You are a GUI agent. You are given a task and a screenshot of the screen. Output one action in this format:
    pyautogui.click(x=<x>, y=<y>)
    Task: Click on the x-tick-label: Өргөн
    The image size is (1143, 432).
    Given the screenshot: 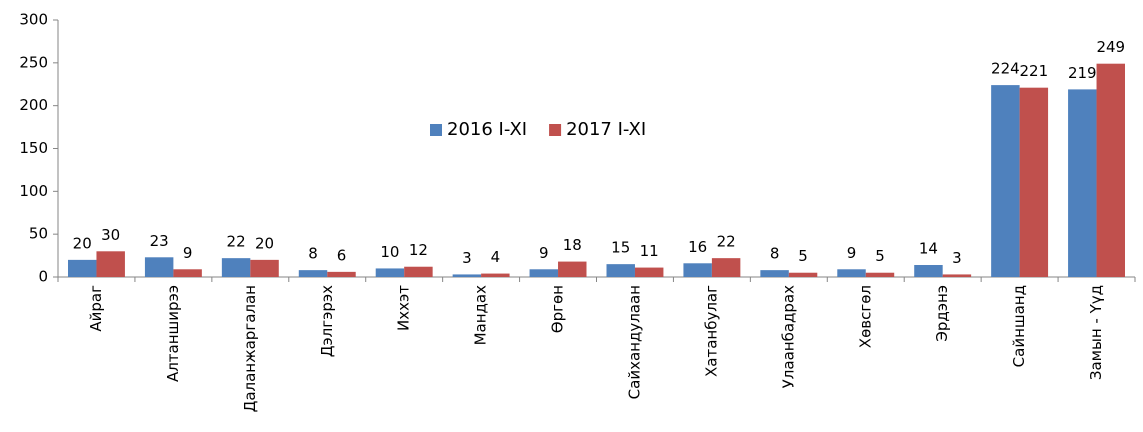 What is the action you would take?
    pyautogui.click(x=558, y=309)
    